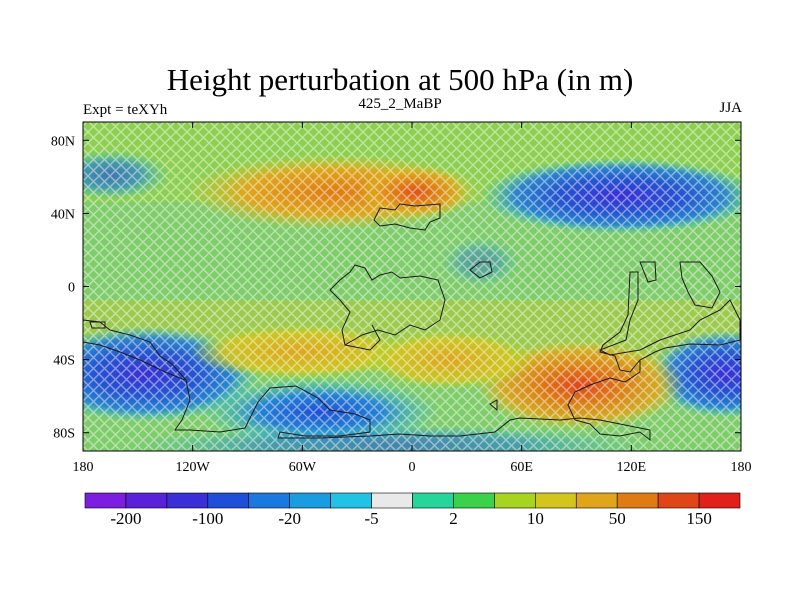 Image resolution: width=800 pixels, height=600 pixels. I want to click on colorbar-label: -20, so click(289, 518).